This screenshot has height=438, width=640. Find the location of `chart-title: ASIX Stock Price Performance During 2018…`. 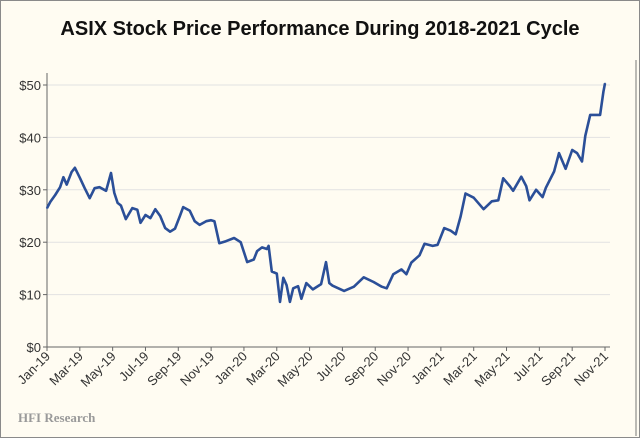

chart-title: ASIX Stock Price Performance During 2018… is located at coordinates (320, 29).